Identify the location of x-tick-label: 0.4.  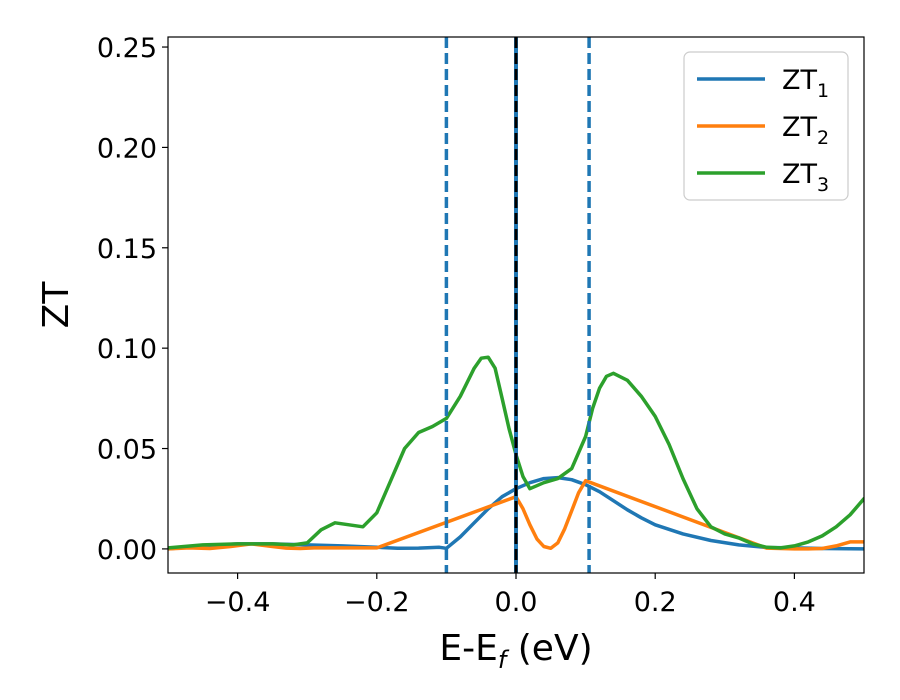
(794, 602).